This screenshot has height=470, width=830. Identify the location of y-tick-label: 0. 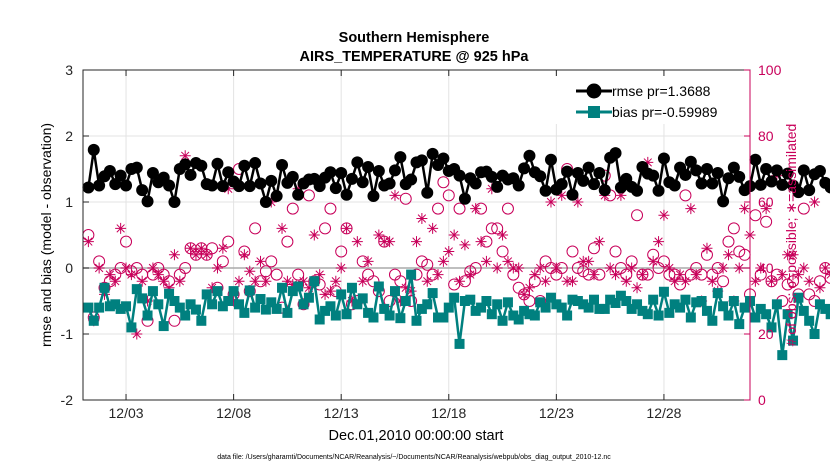
(69, 268).